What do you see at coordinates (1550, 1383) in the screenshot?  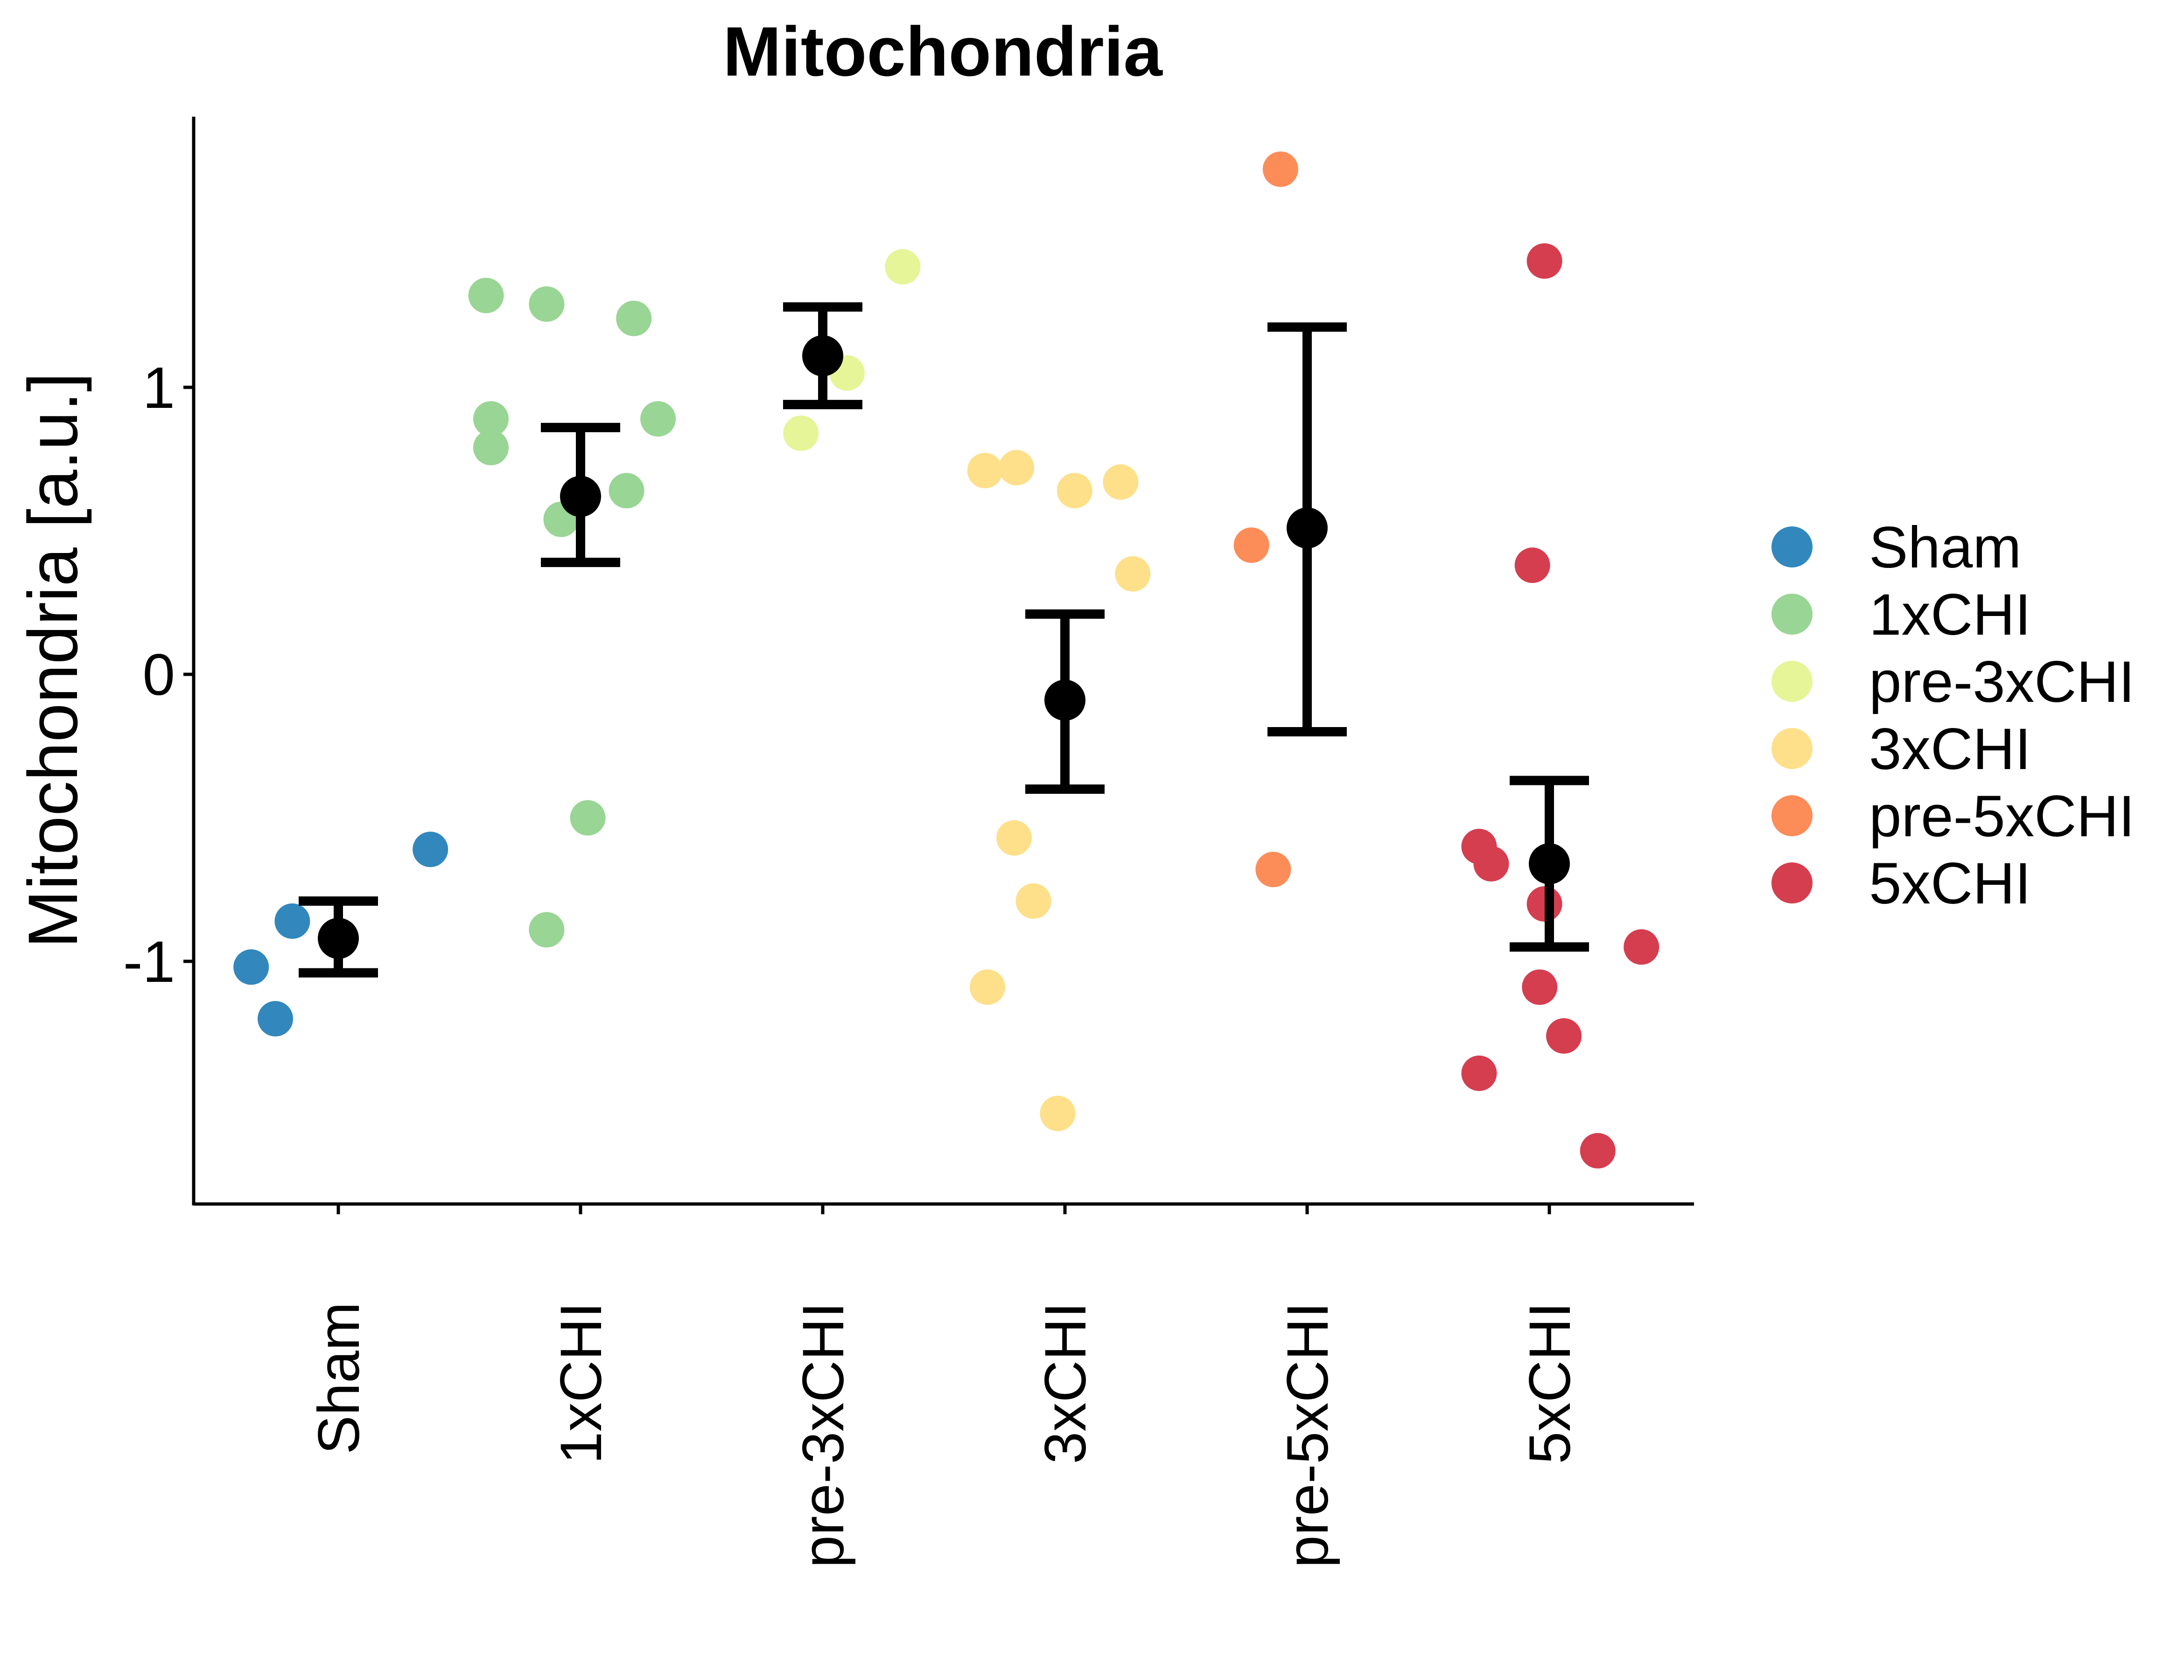 I see `x-tick-label: 5xCHI` at bounding box center [1550, 1383].